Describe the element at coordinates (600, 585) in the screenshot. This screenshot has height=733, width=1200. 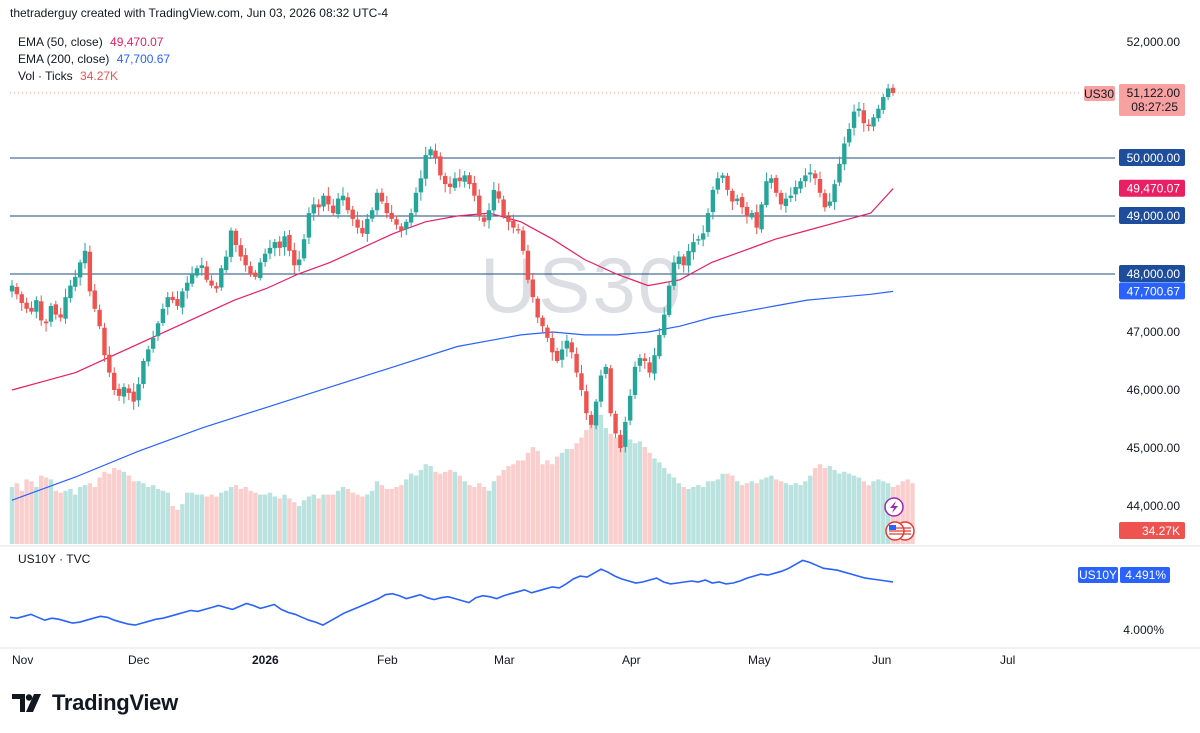
I see `yield-pane` at that location.